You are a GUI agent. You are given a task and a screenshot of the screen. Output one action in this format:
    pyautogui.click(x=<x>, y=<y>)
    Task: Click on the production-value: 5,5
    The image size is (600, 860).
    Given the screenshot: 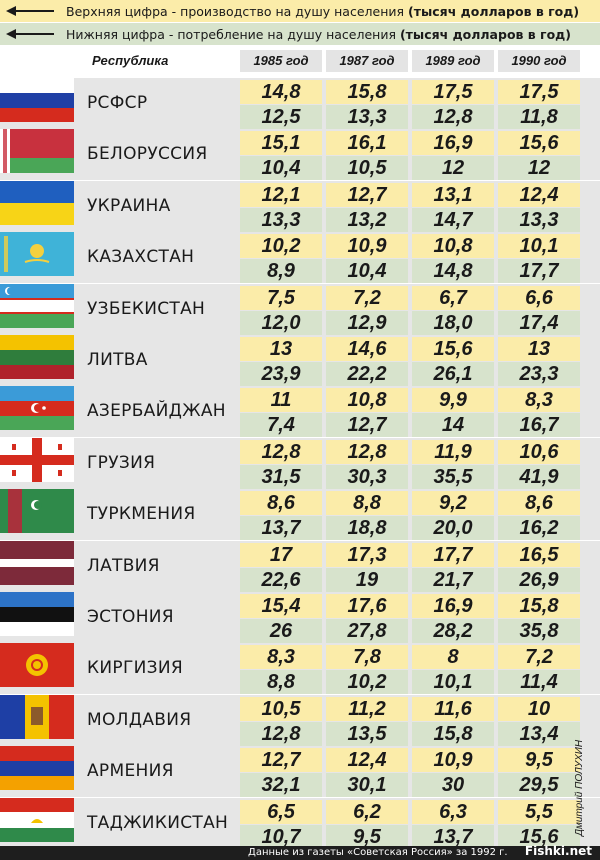 What is the action you would take?
    pyautogui.click(x=539, y=811)
    